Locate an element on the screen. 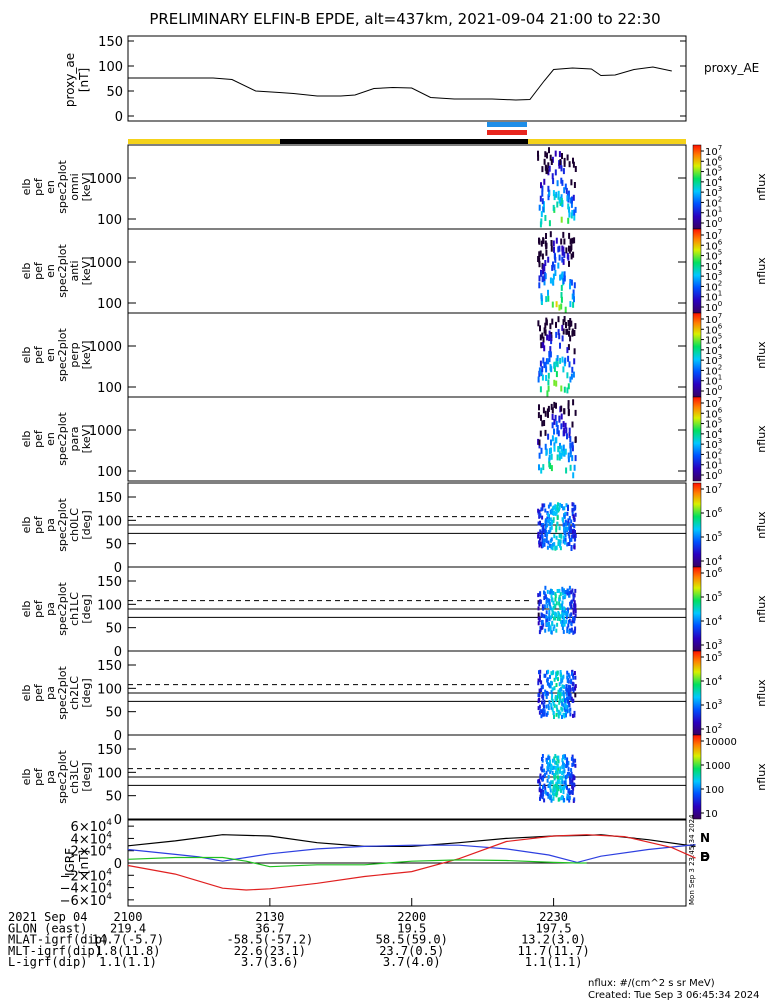 The width and height of the screenshot is (775, 1000). igrf-legend-e: E is located at coordinates (704, 857).